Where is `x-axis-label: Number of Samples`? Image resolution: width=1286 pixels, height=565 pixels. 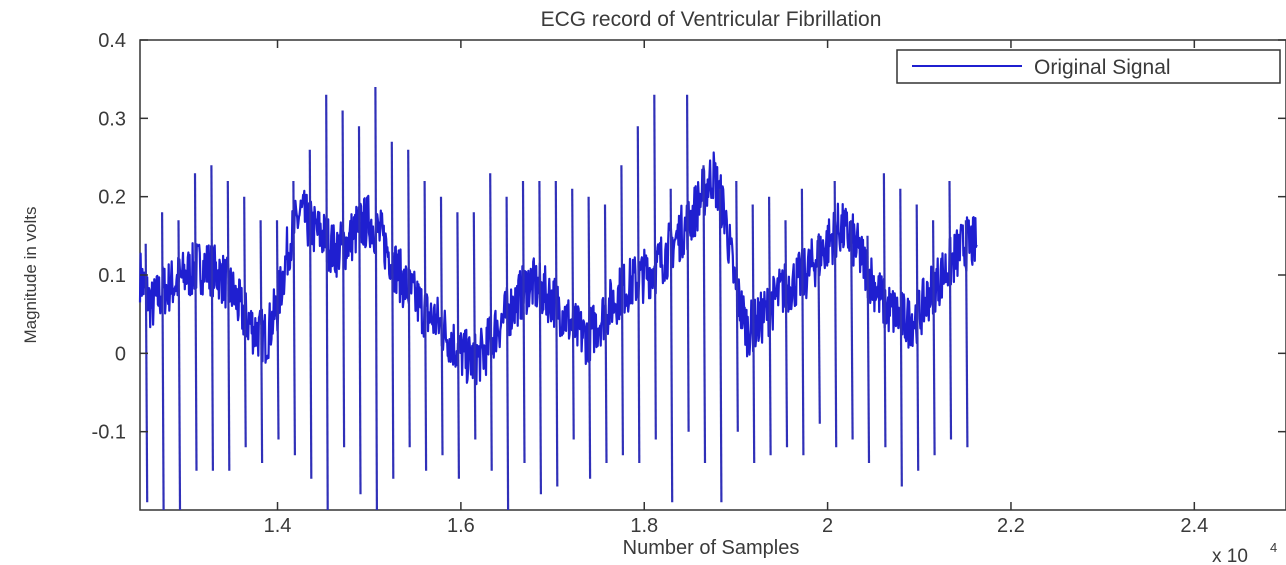
x-axis-label: Number of Samples is located at coordinates (711, 548).